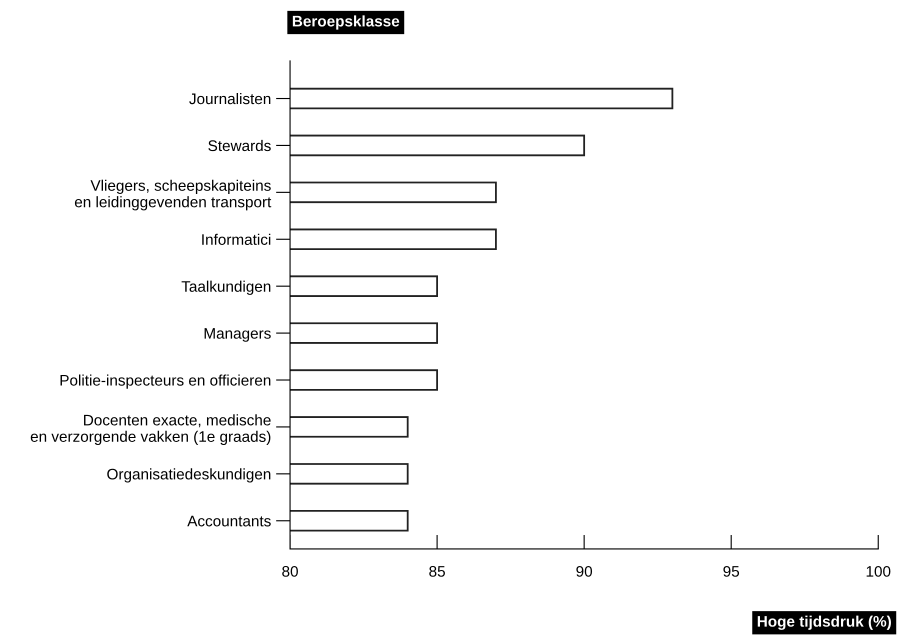  I want to click on y-tick-label: Organisatiedeskundigen, so click(188, 475).